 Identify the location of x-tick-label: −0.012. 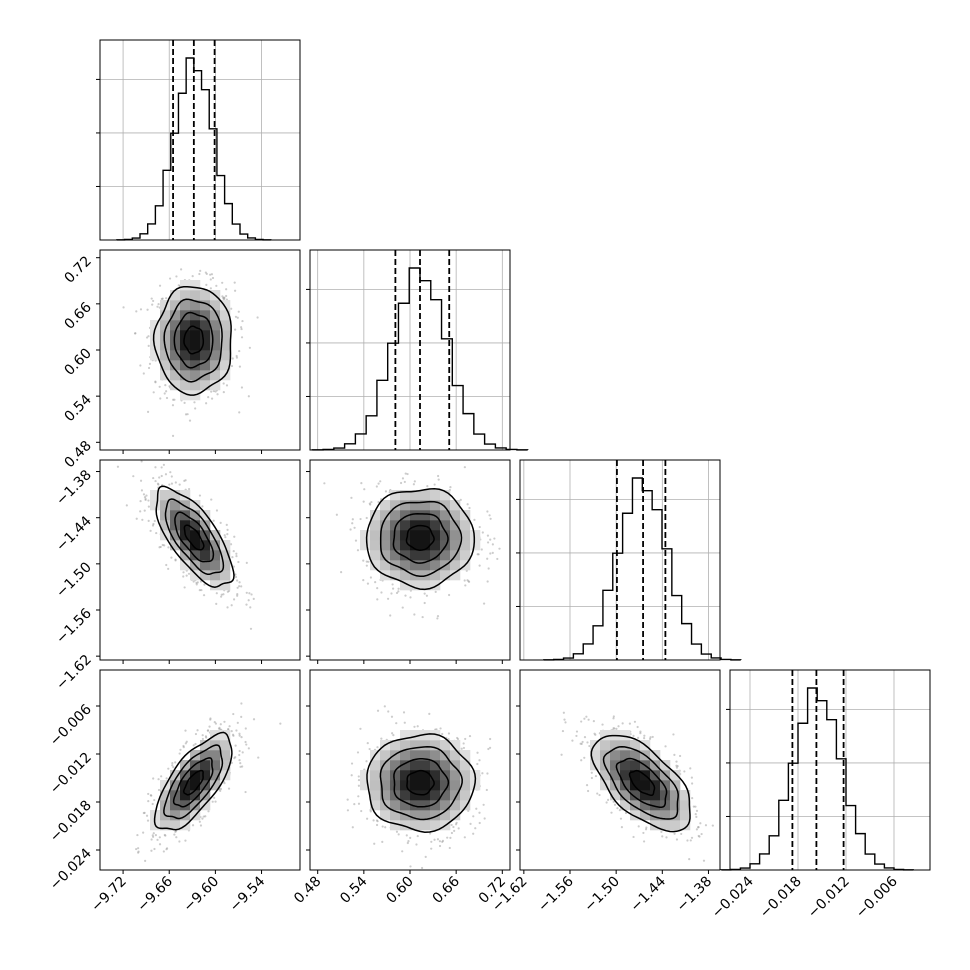
(829, 898).